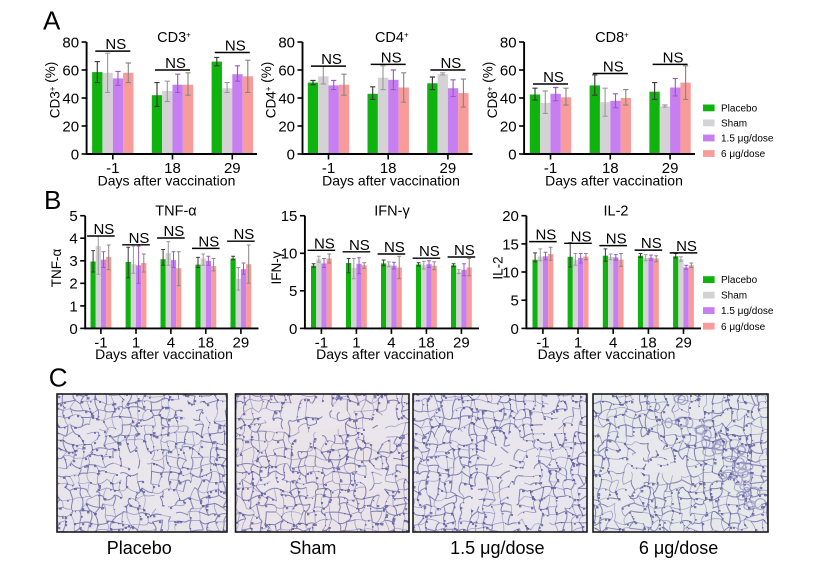 Image resolution: width=814 pixels, height=568 pixels. What do you see at coordinates (612, 38) in the screenshot?
I see `svg-text: CD8+` at bounding box center [612, 38].